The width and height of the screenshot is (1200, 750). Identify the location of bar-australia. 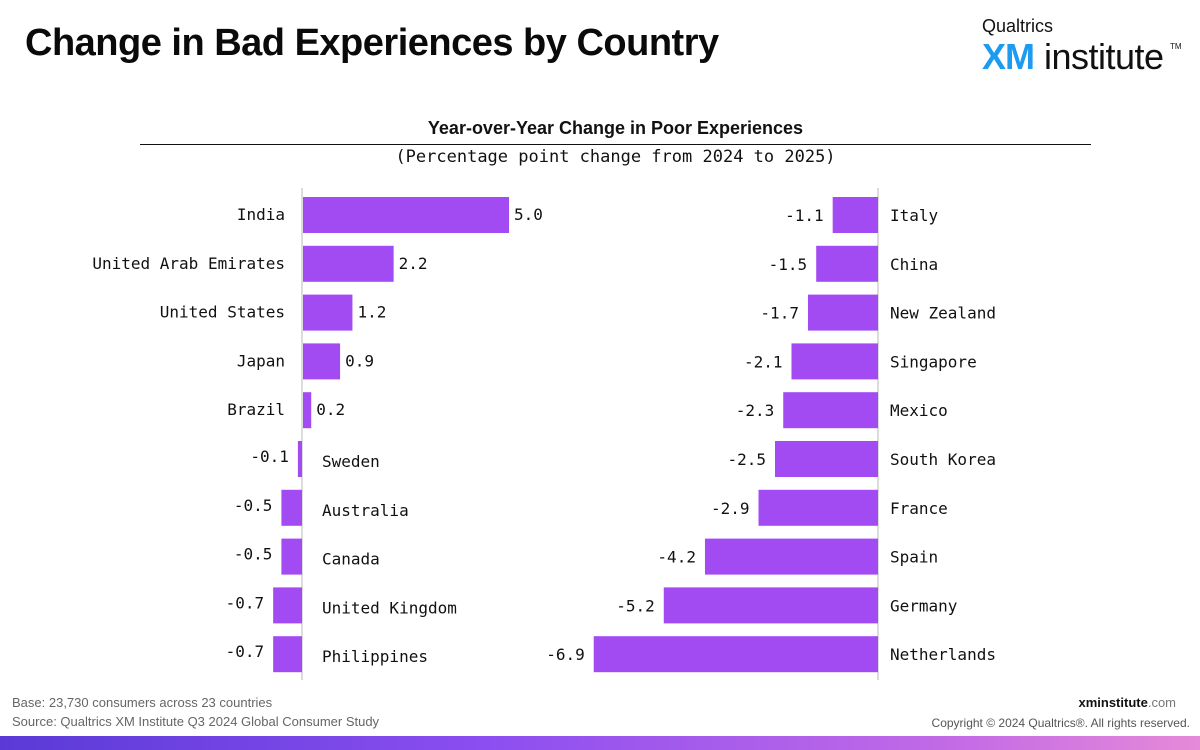
(291, 507).